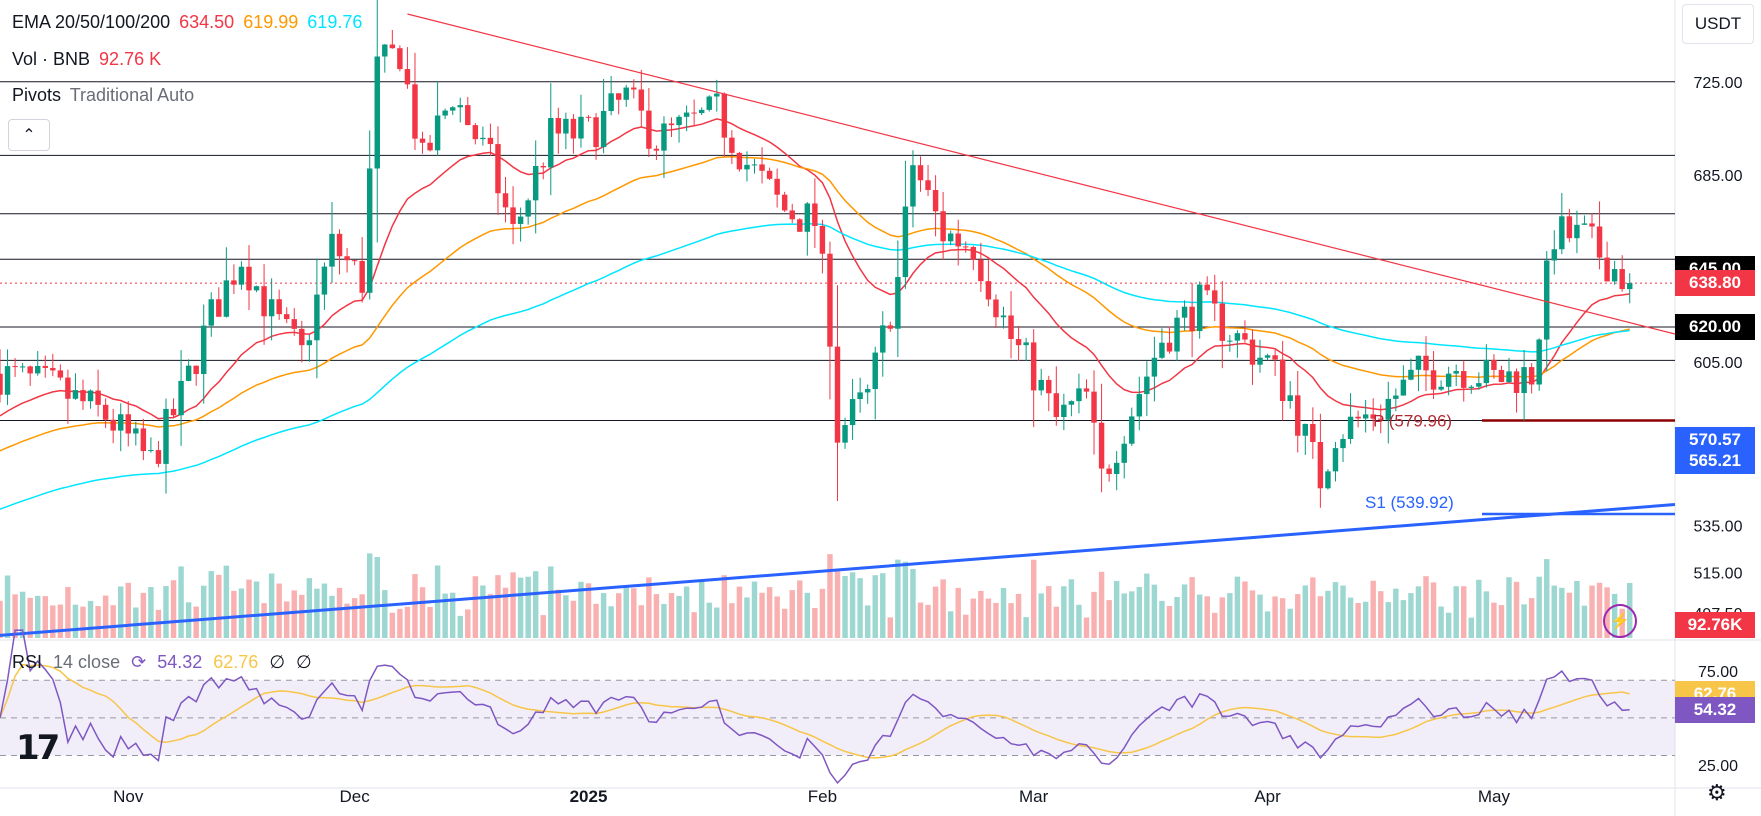 The height and width of the screenshot is (816, 1761). I want to click on volume-legend: Vol · BNB 92.76 K, so click(88, 59).